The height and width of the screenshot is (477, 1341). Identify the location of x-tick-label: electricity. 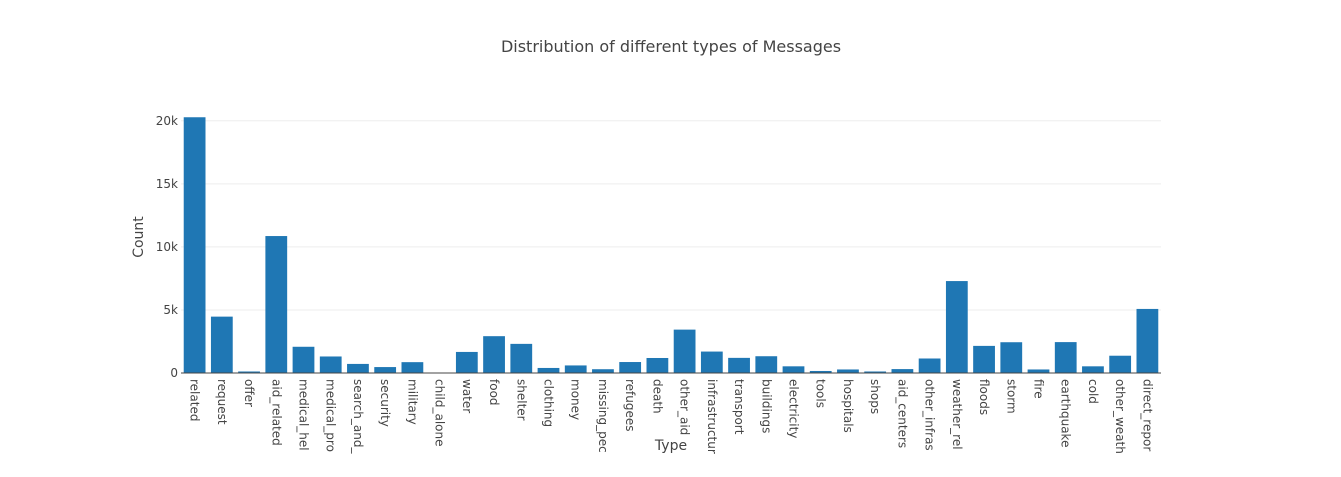
(794, 408).